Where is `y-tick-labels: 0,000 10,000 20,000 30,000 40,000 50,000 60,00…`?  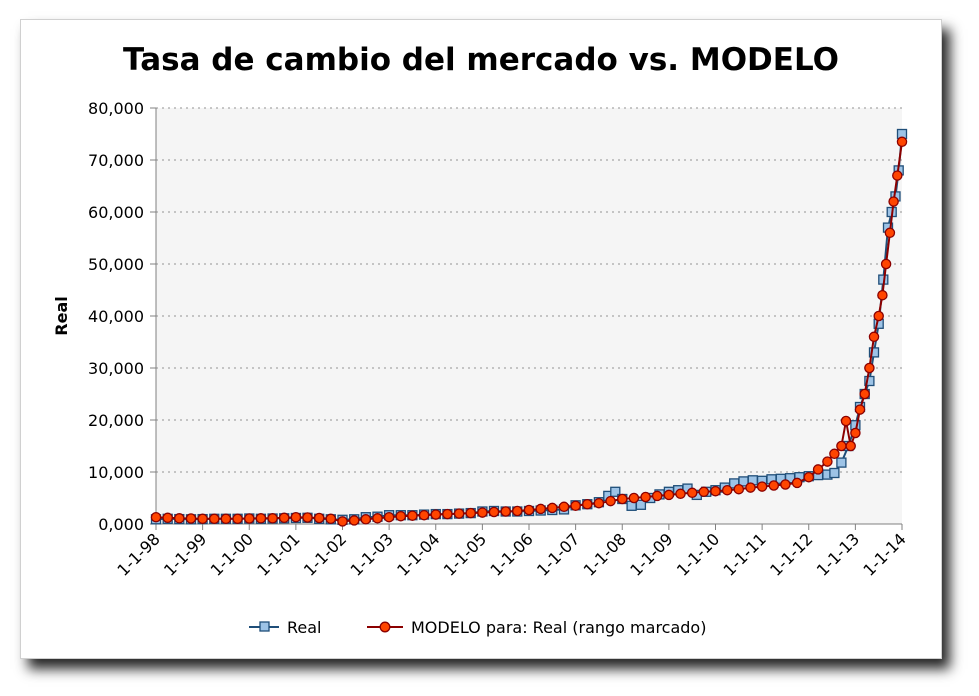
y-tick-labels: 0,000 10,000 20,000 30,000 40,000 50,000 60,00… is located at coordinates (122, 316).